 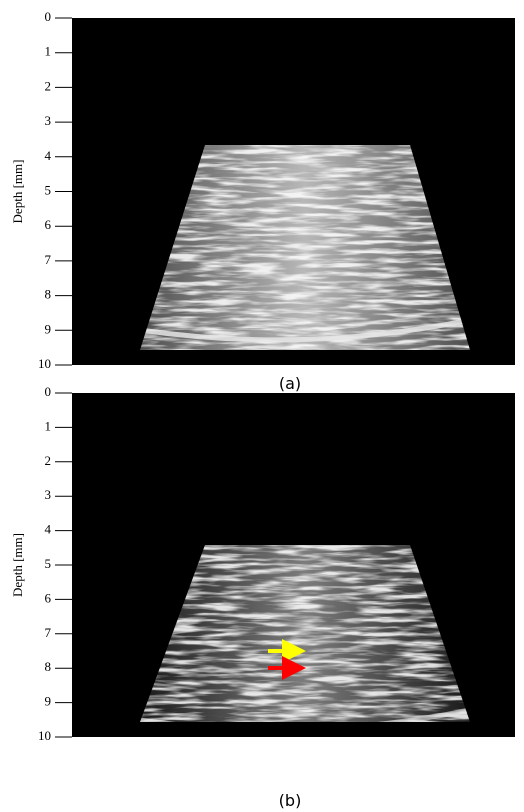 I want to click on fan, so click(x=305, y=633).